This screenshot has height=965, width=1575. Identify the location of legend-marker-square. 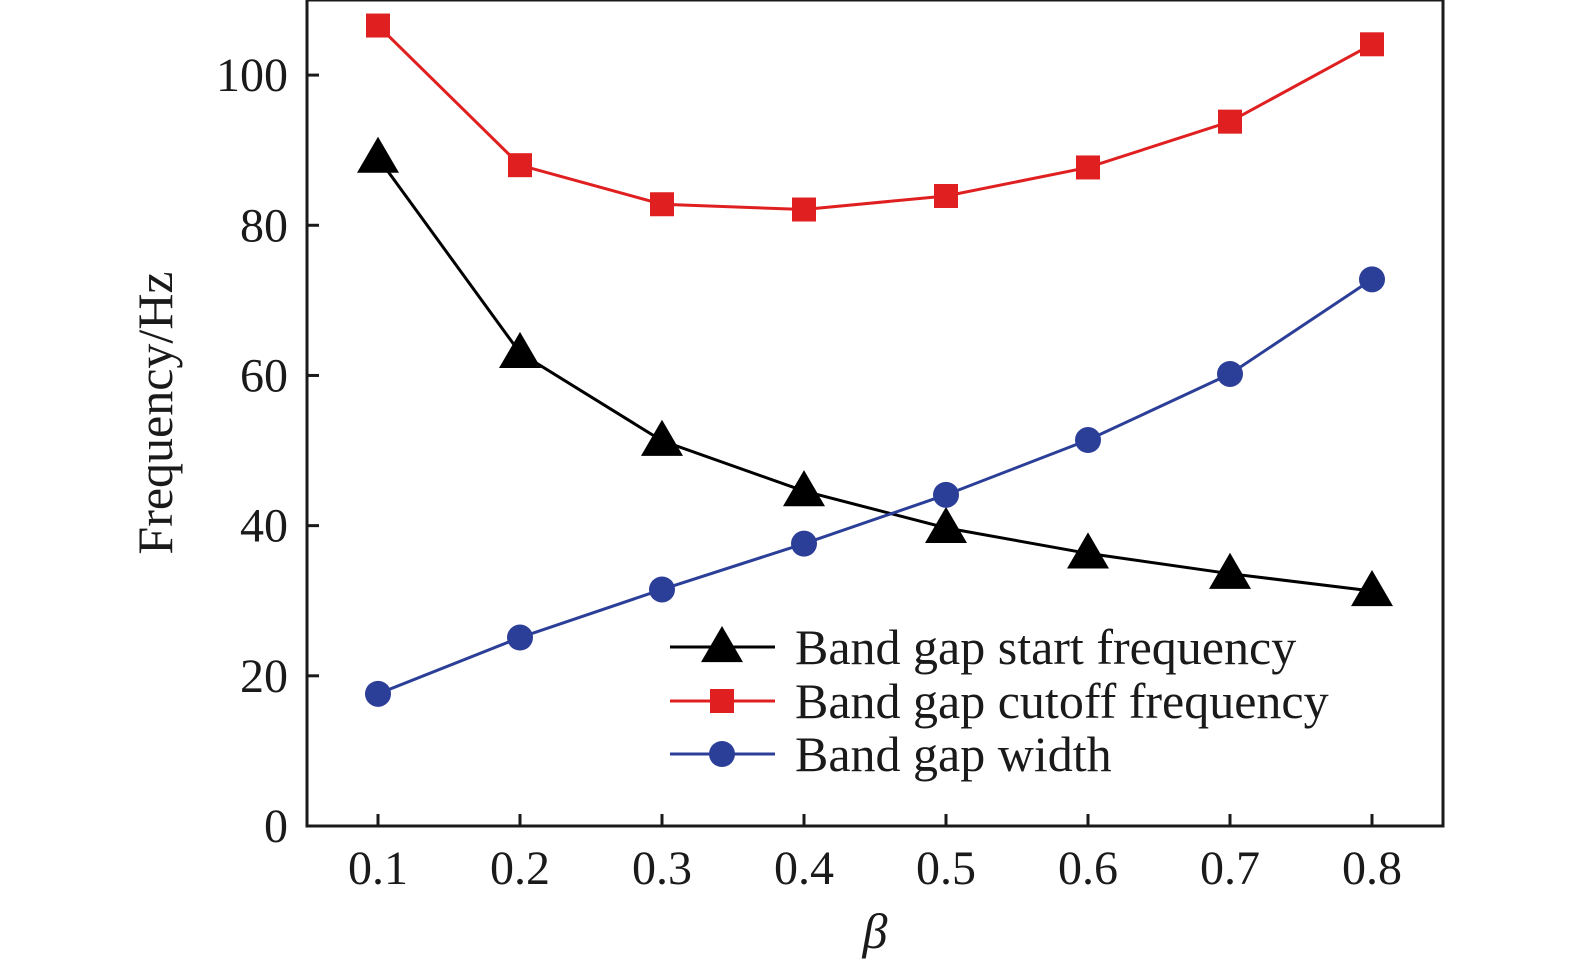
(722, 701).